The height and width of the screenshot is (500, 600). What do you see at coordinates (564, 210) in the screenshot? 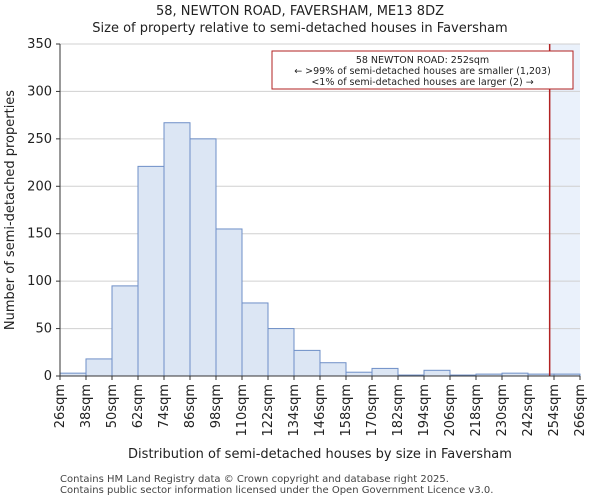
I see `highlight-region` at bounding box center [564, 210].